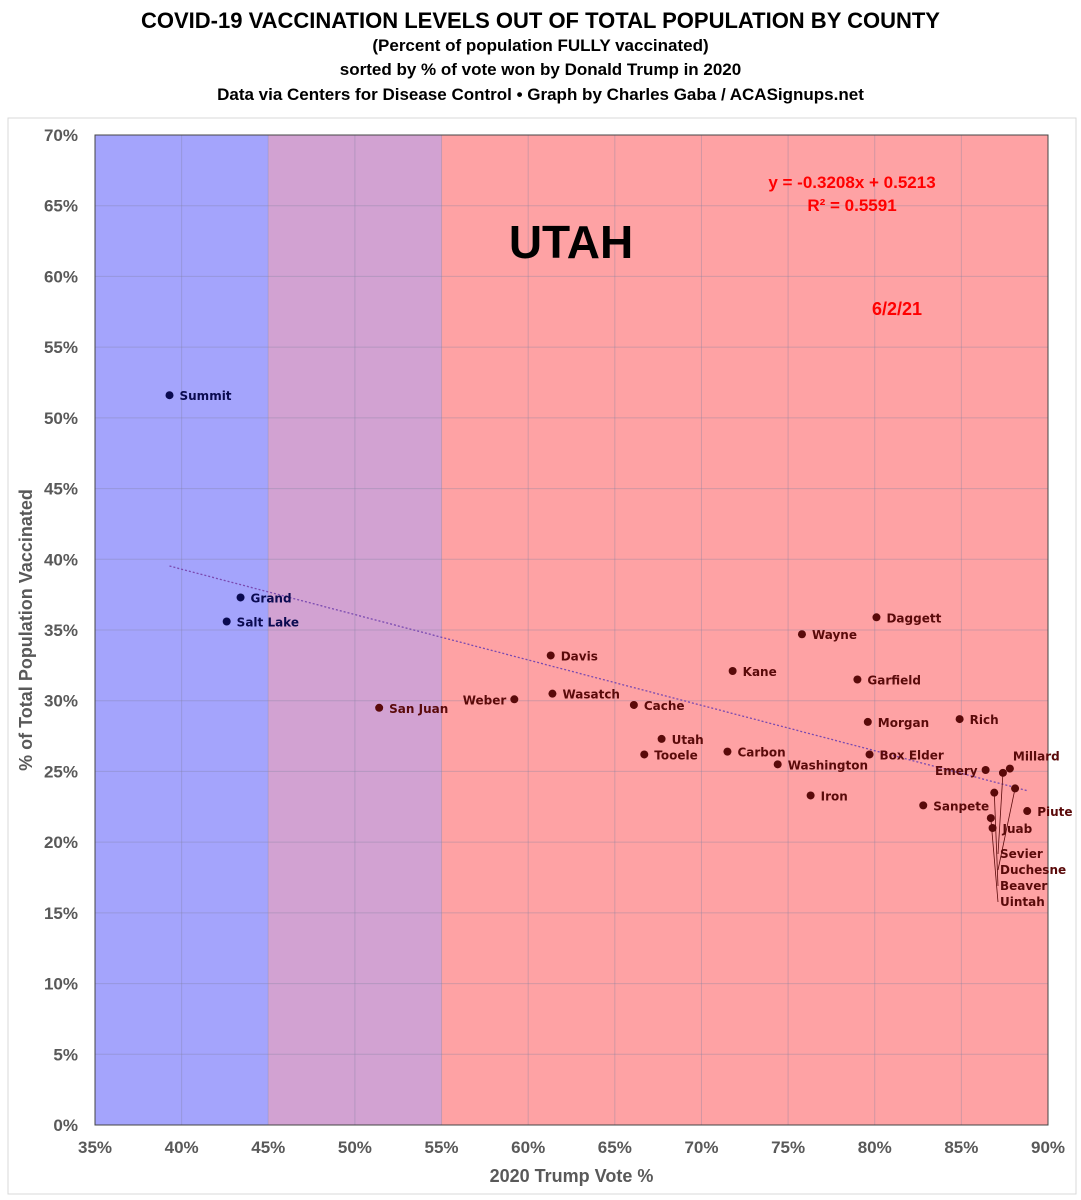  What do you see at coordinates (1048, 1147) in the screenshot?
I see `x-tick-label: 90%` at bounding box center [1048, 1147].